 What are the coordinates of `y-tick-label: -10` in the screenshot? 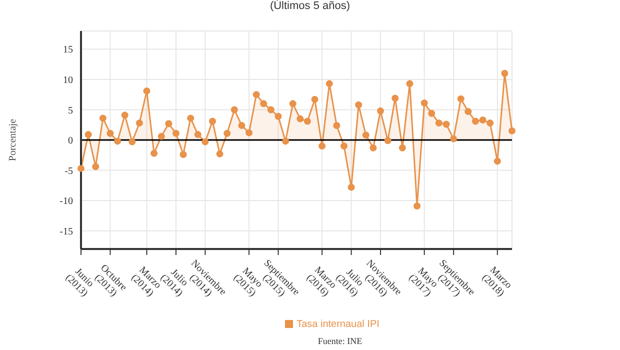 It's located at (66, 202).